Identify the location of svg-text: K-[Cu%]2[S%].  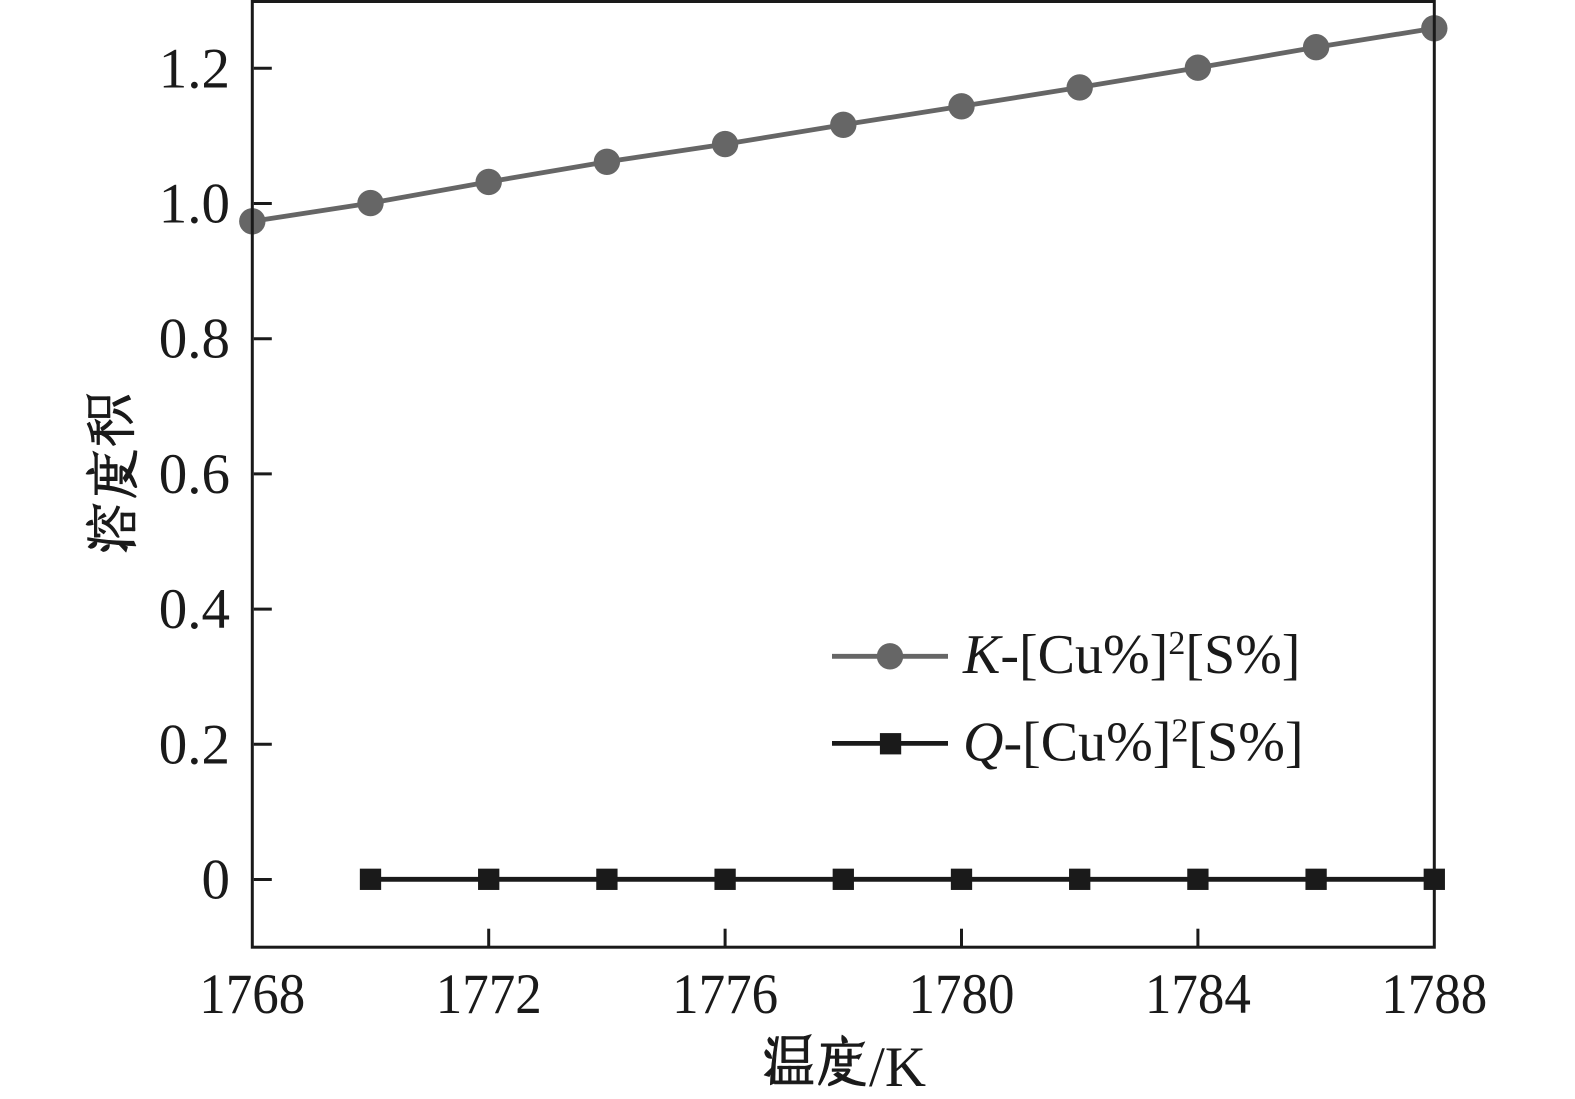
(1131, 655).